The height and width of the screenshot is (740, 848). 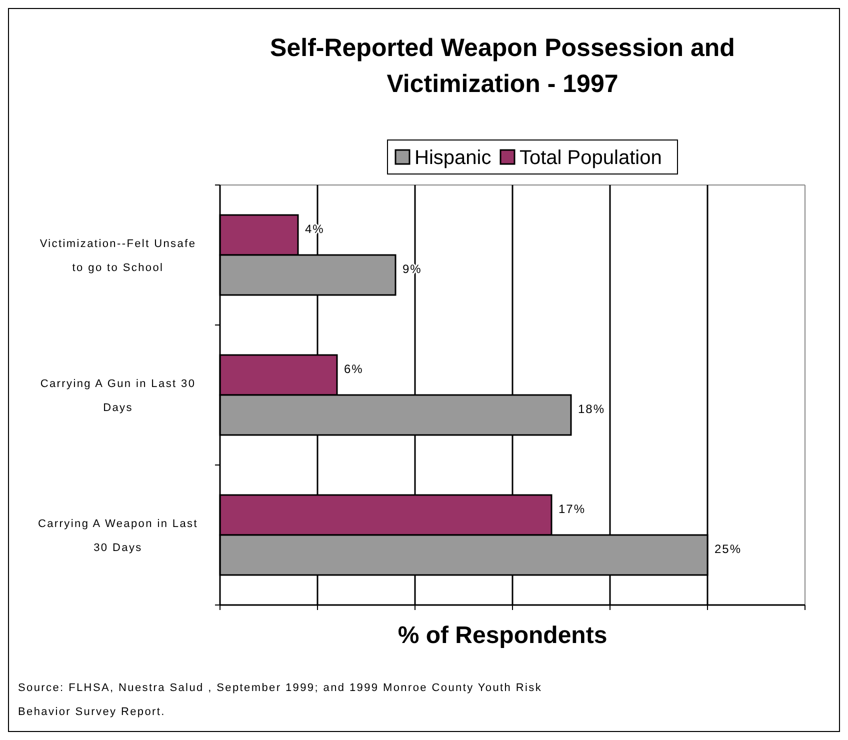 What do you see at coordinates (118, 256) in the screenshot?
I see `y-tick-label: Victimization--Felt Unsafe to go to School` at bounding box center [118, 256].